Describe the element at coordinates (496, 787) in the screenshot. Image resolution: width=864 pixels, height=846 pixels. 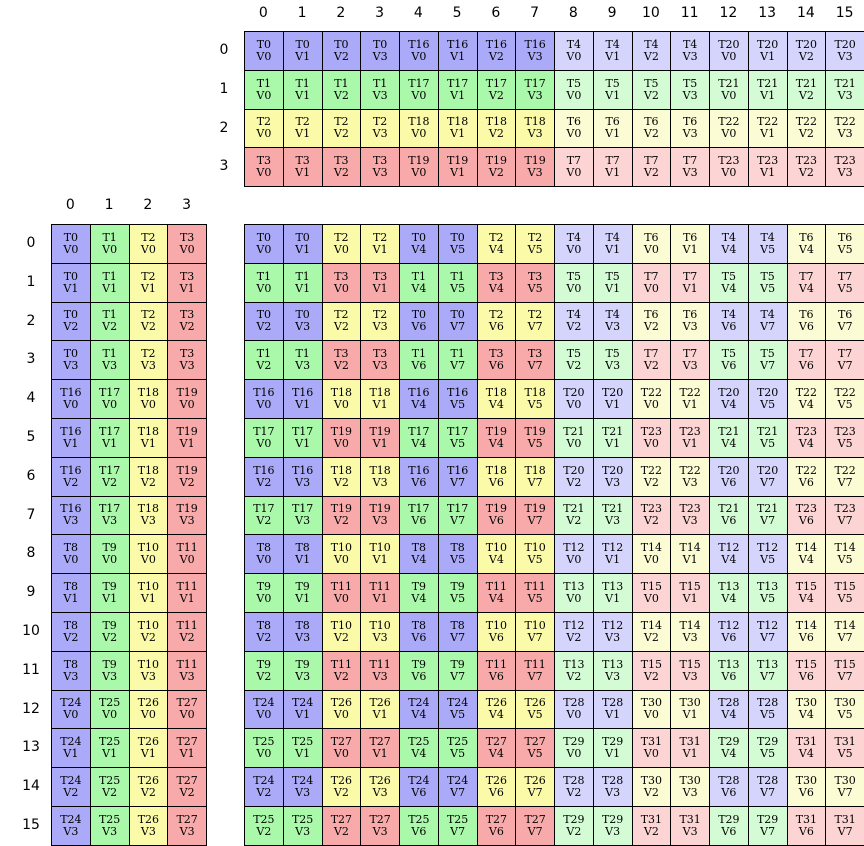
I see `c-cell: T26 V6` at that location.